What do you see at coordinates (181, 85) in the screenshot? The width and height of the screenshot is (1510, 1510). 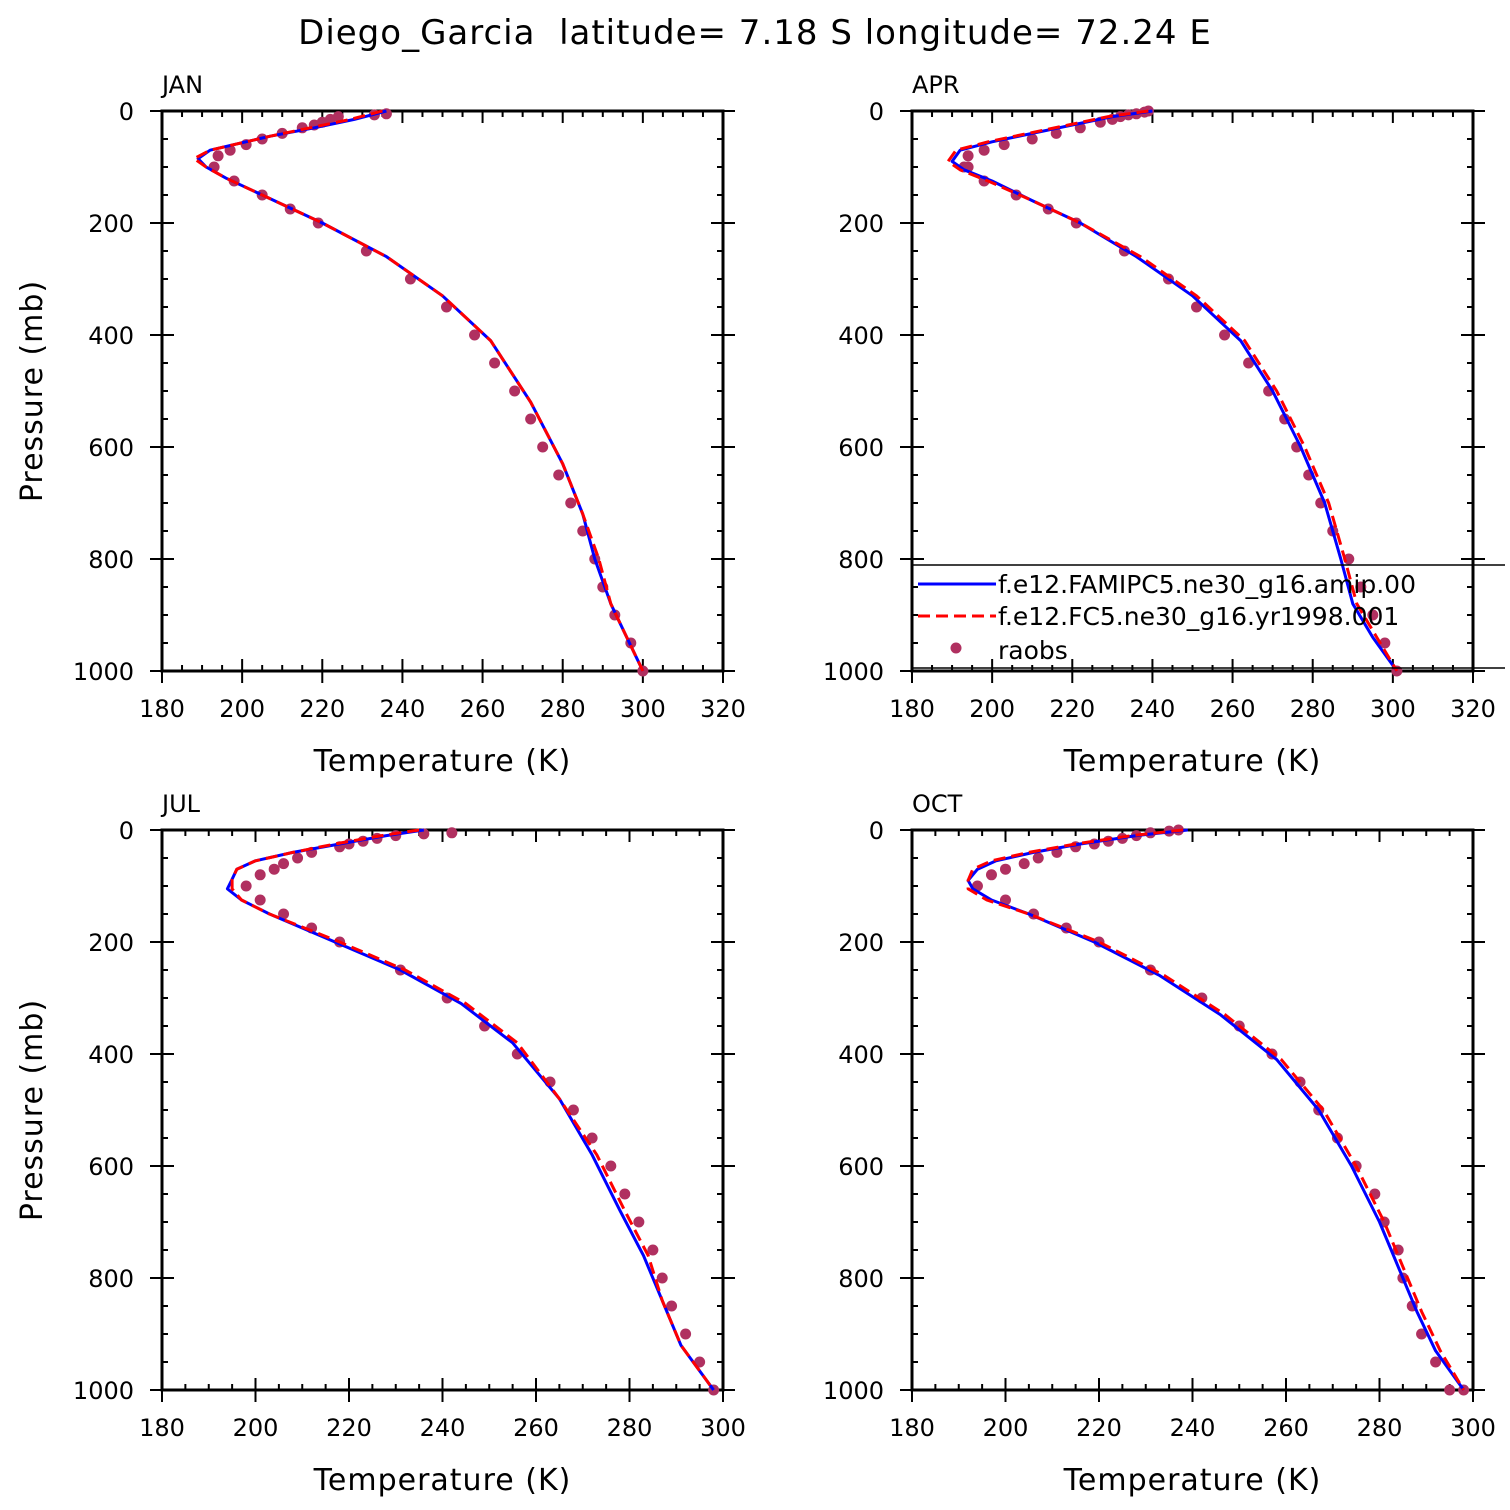 I see `panel-title: JAN` at bounding box center [181, 85].